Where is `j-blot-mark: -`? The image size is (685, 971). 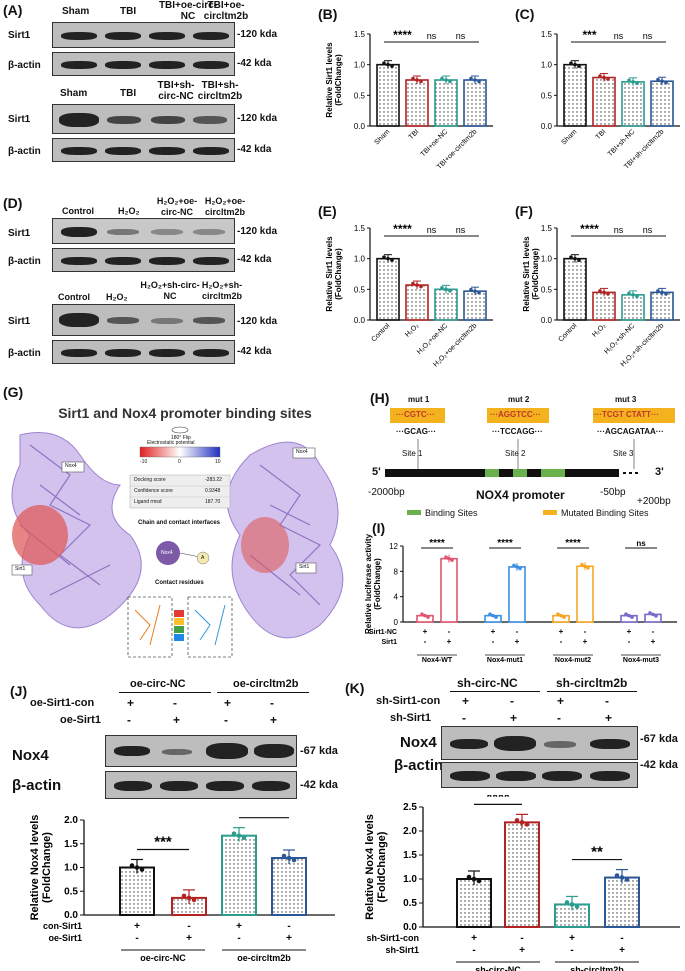 j-blot-mark: - is located at coordinates (226, 720).